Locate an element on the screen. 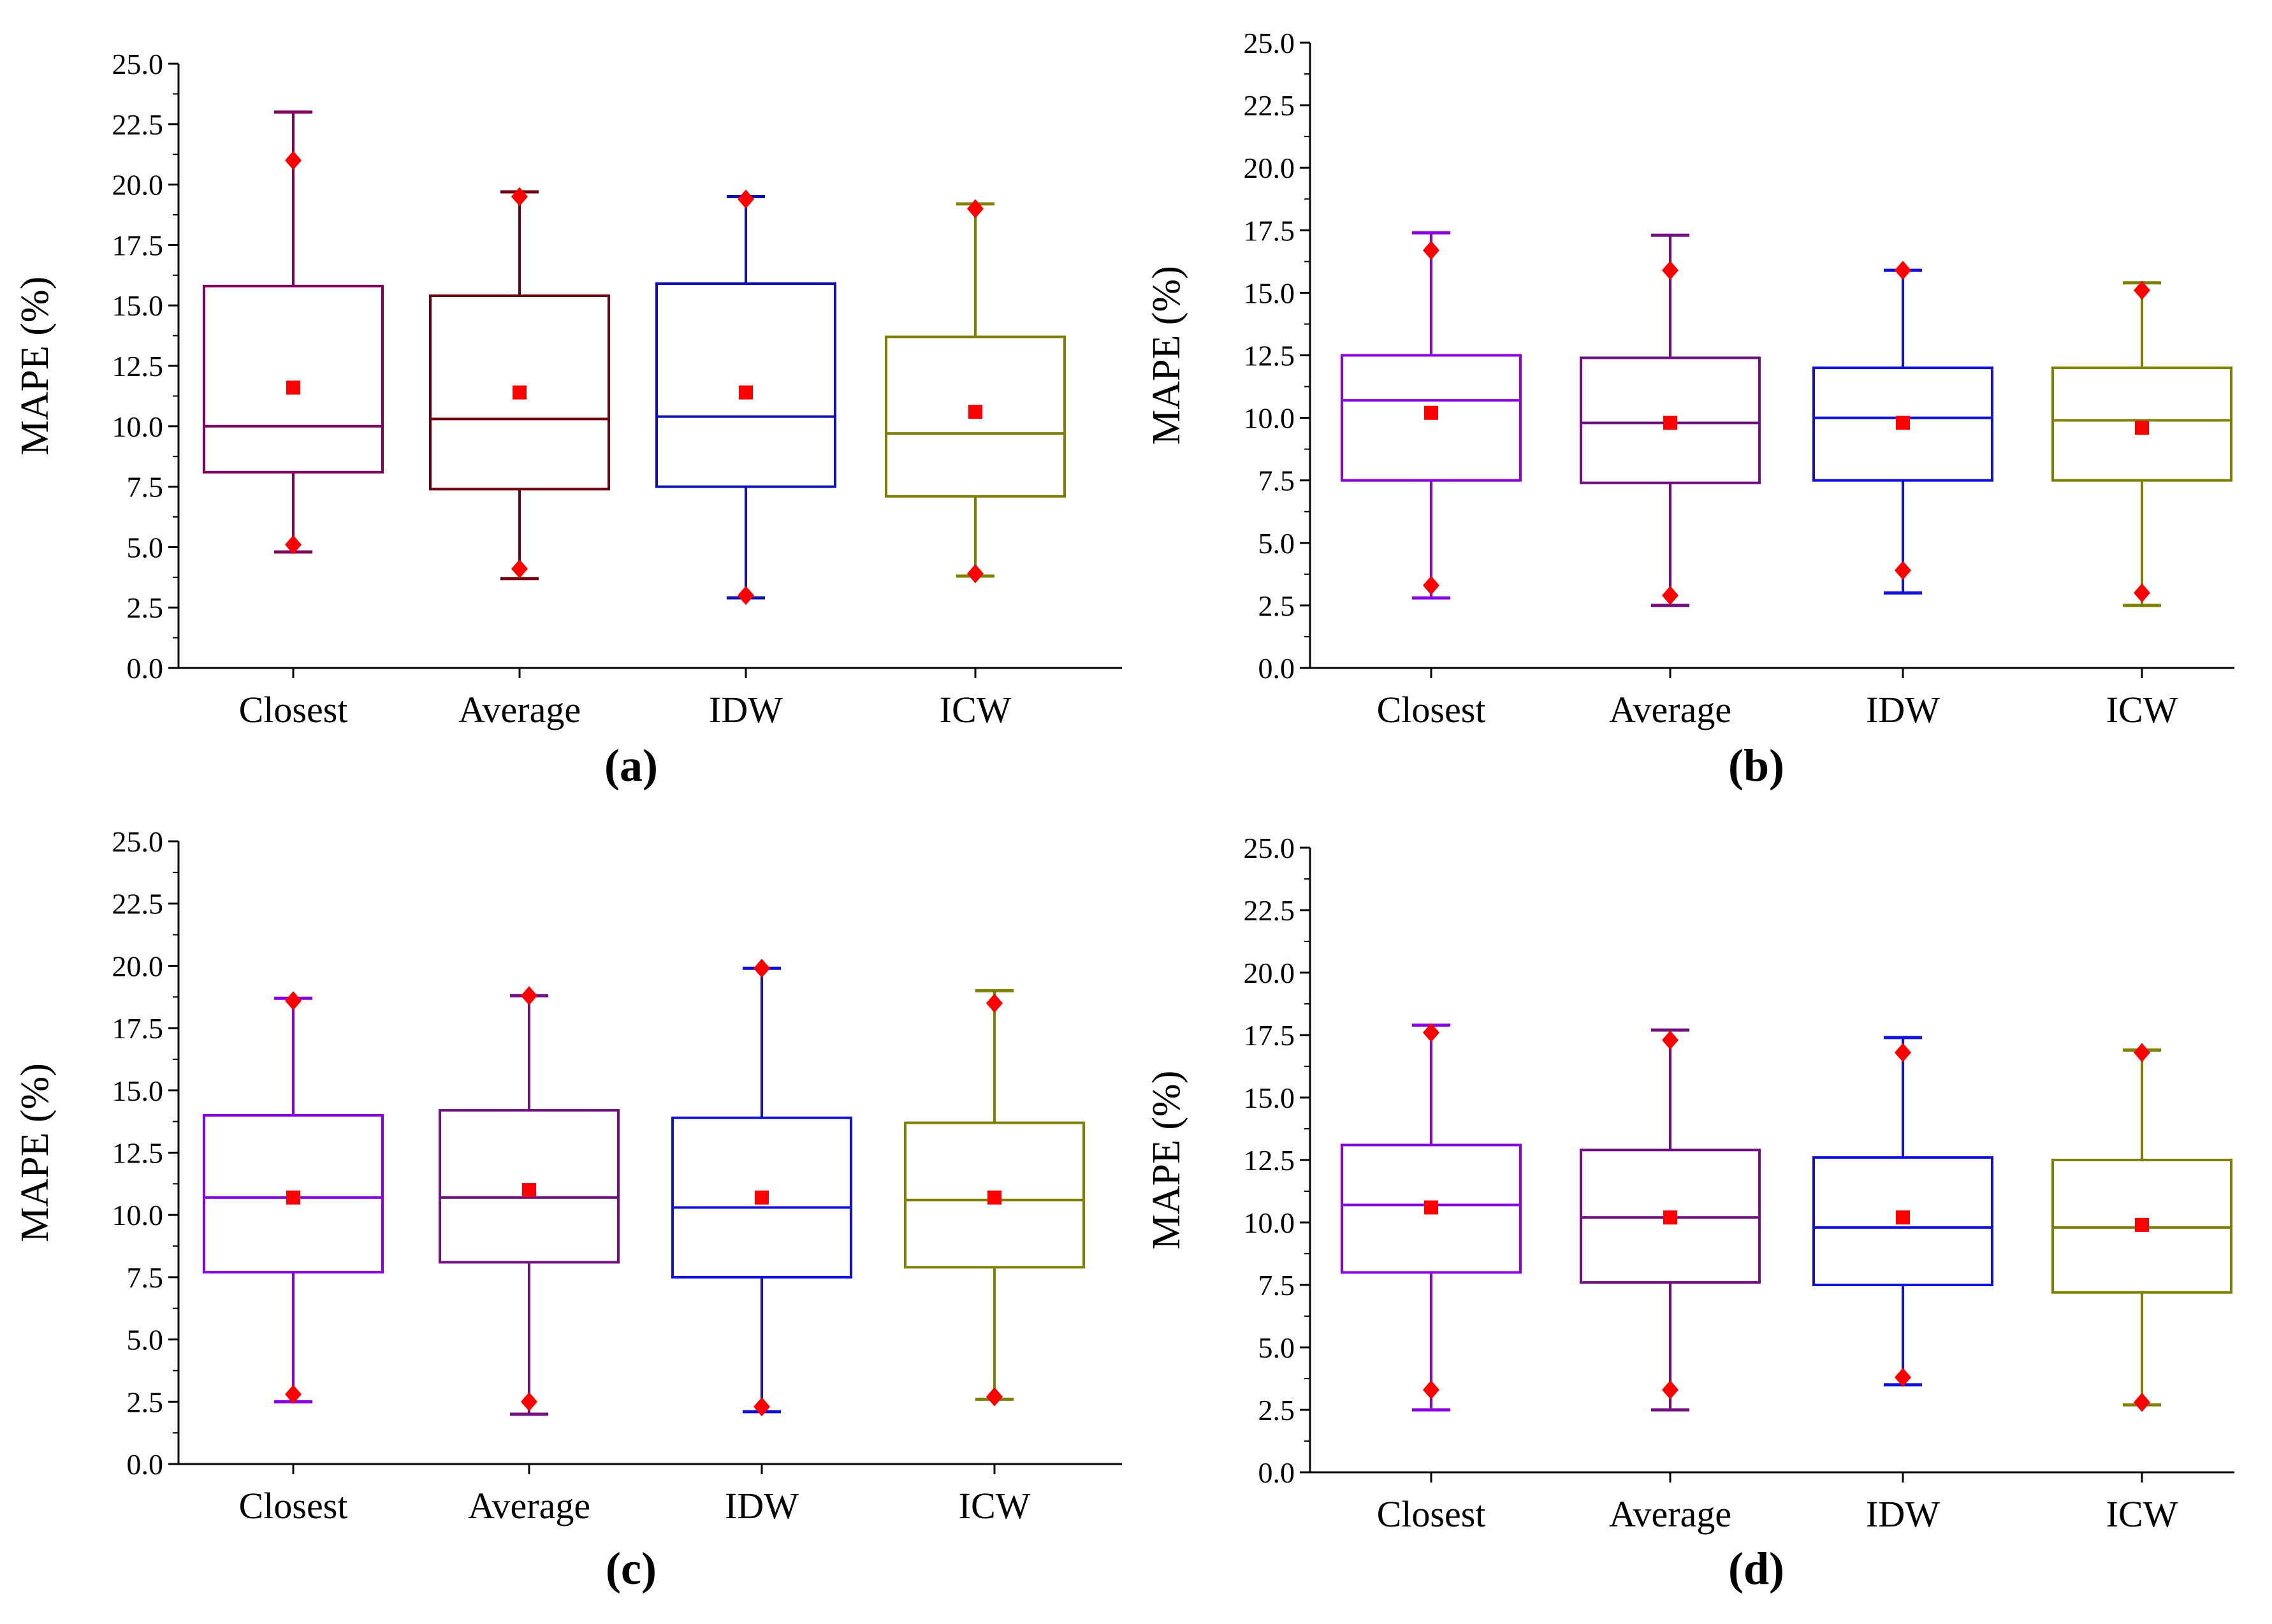  y-tick-label: 22.5 is located at coordinates (138, 124).